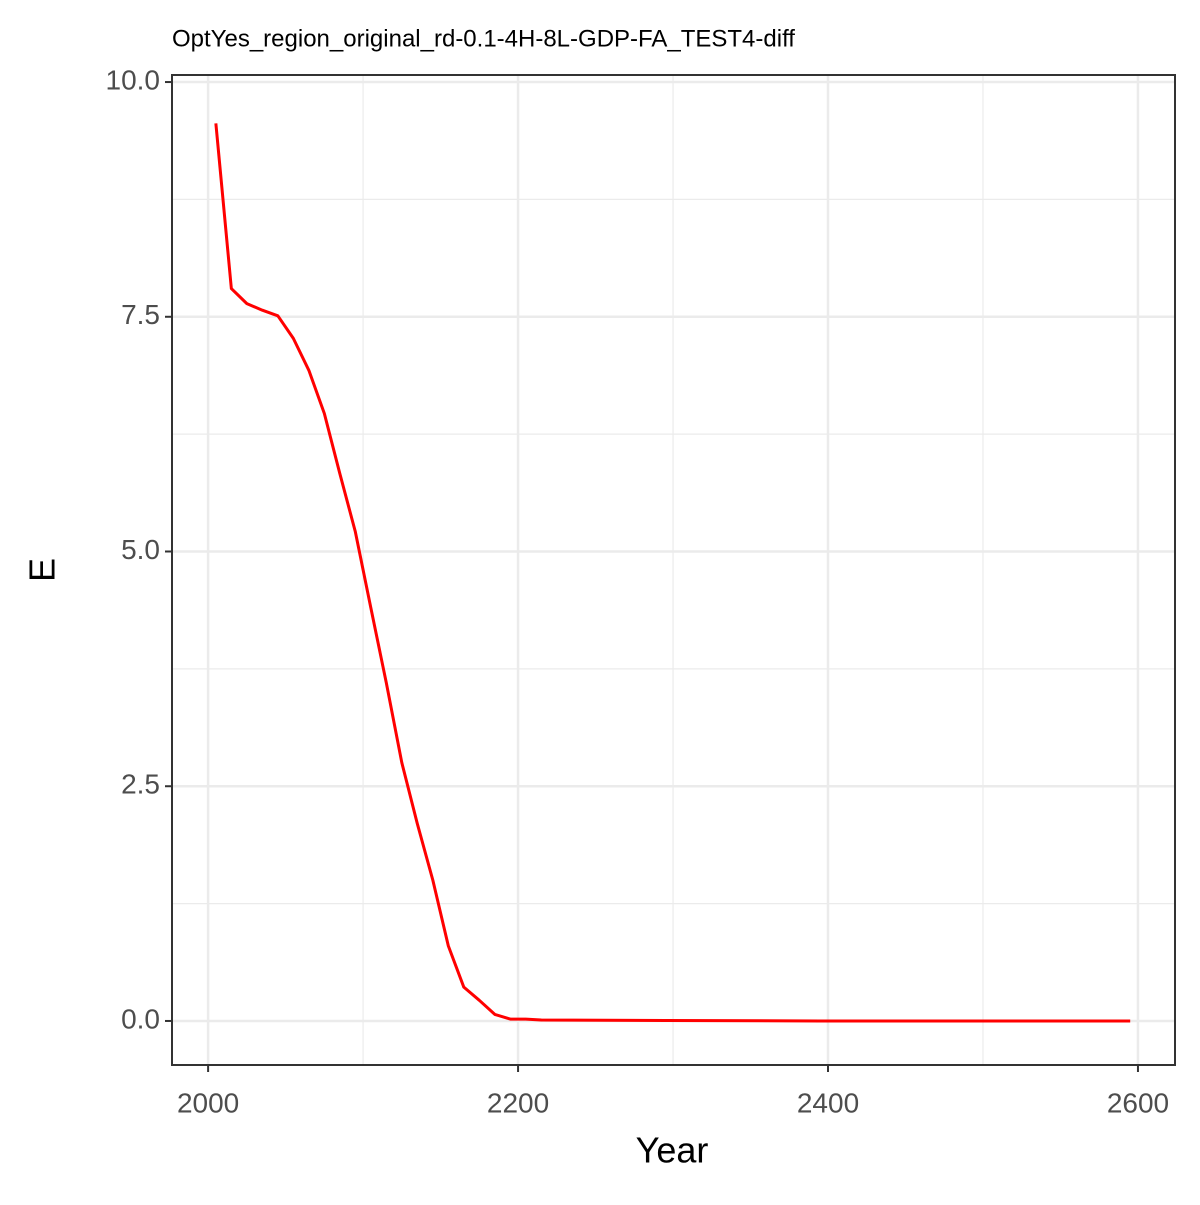  What do you see at coordinates (140, 1018) in the screenshot?
I see `y-tick-label: 0.0` at bounding box center [140, 1018].